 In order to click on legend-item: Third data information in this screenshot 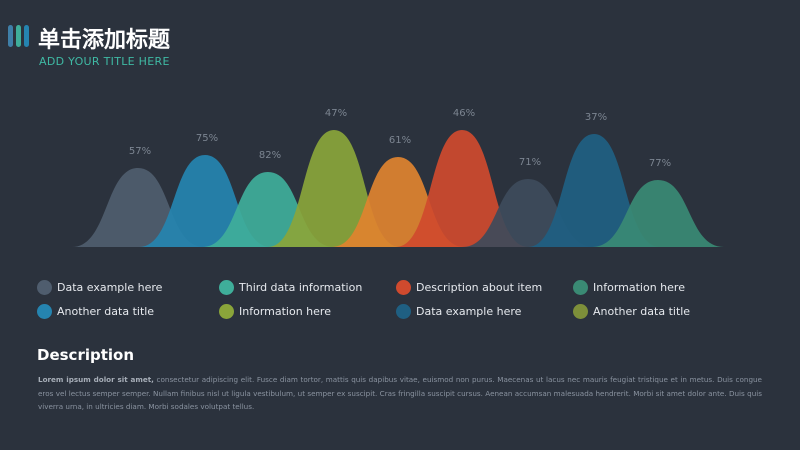, I will do `click(290, 287)`.